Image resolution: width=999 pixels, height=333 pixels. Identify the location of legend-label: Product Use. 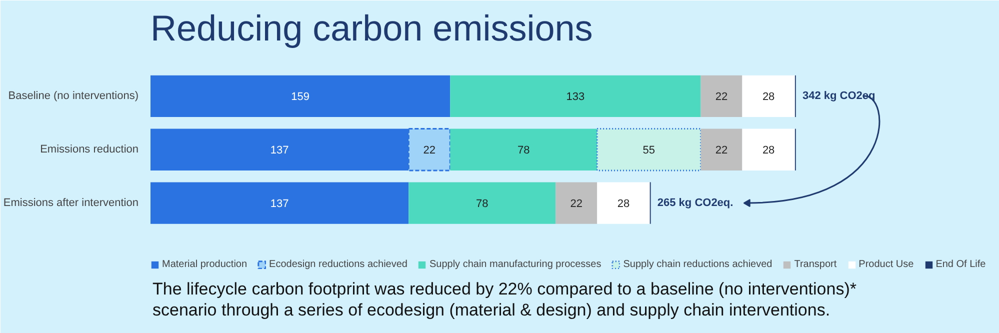
(886, 264).